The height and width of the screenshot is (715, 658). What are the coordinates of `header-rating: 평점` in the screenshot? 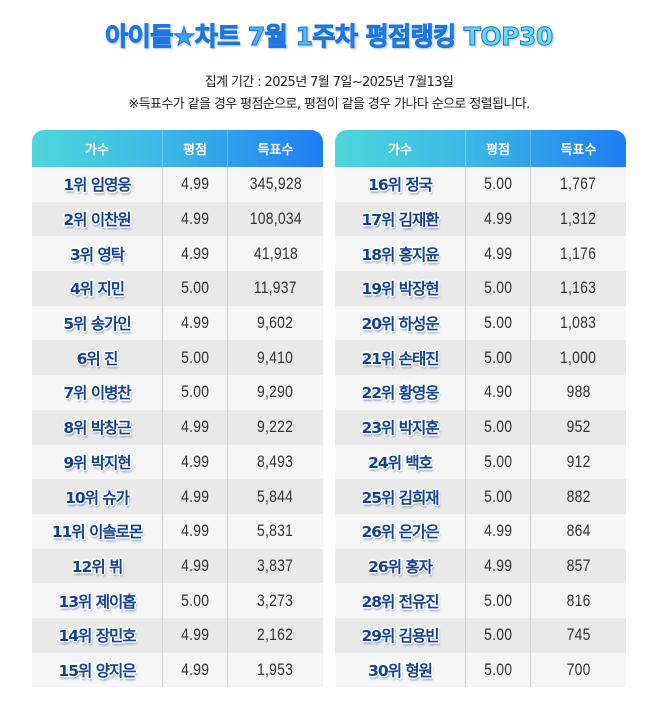 It's located at (497, 148).